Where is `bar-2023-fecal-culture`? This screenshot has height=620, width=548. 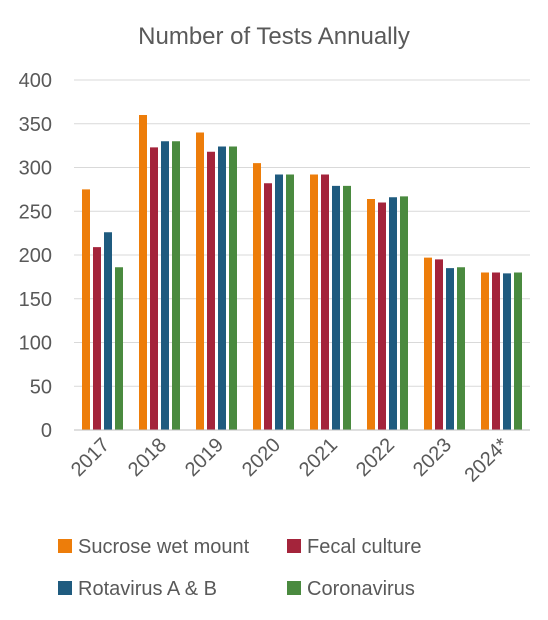
bar-2023-fecal-culture is located at coordinates (439, 344).